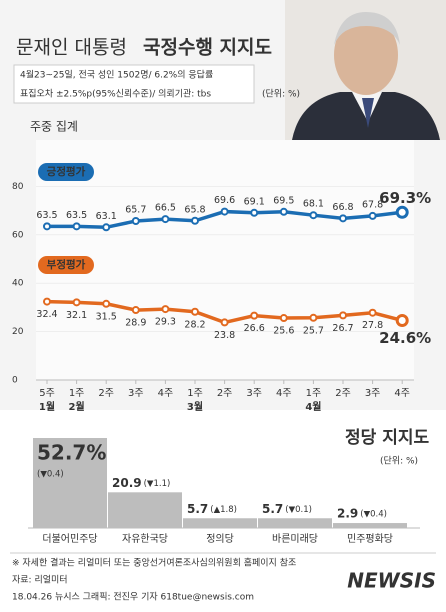 Image resolution: width=446 pixels, height=612 pixels. I want to click on title: 문재인 대통령, so click(71, 48).